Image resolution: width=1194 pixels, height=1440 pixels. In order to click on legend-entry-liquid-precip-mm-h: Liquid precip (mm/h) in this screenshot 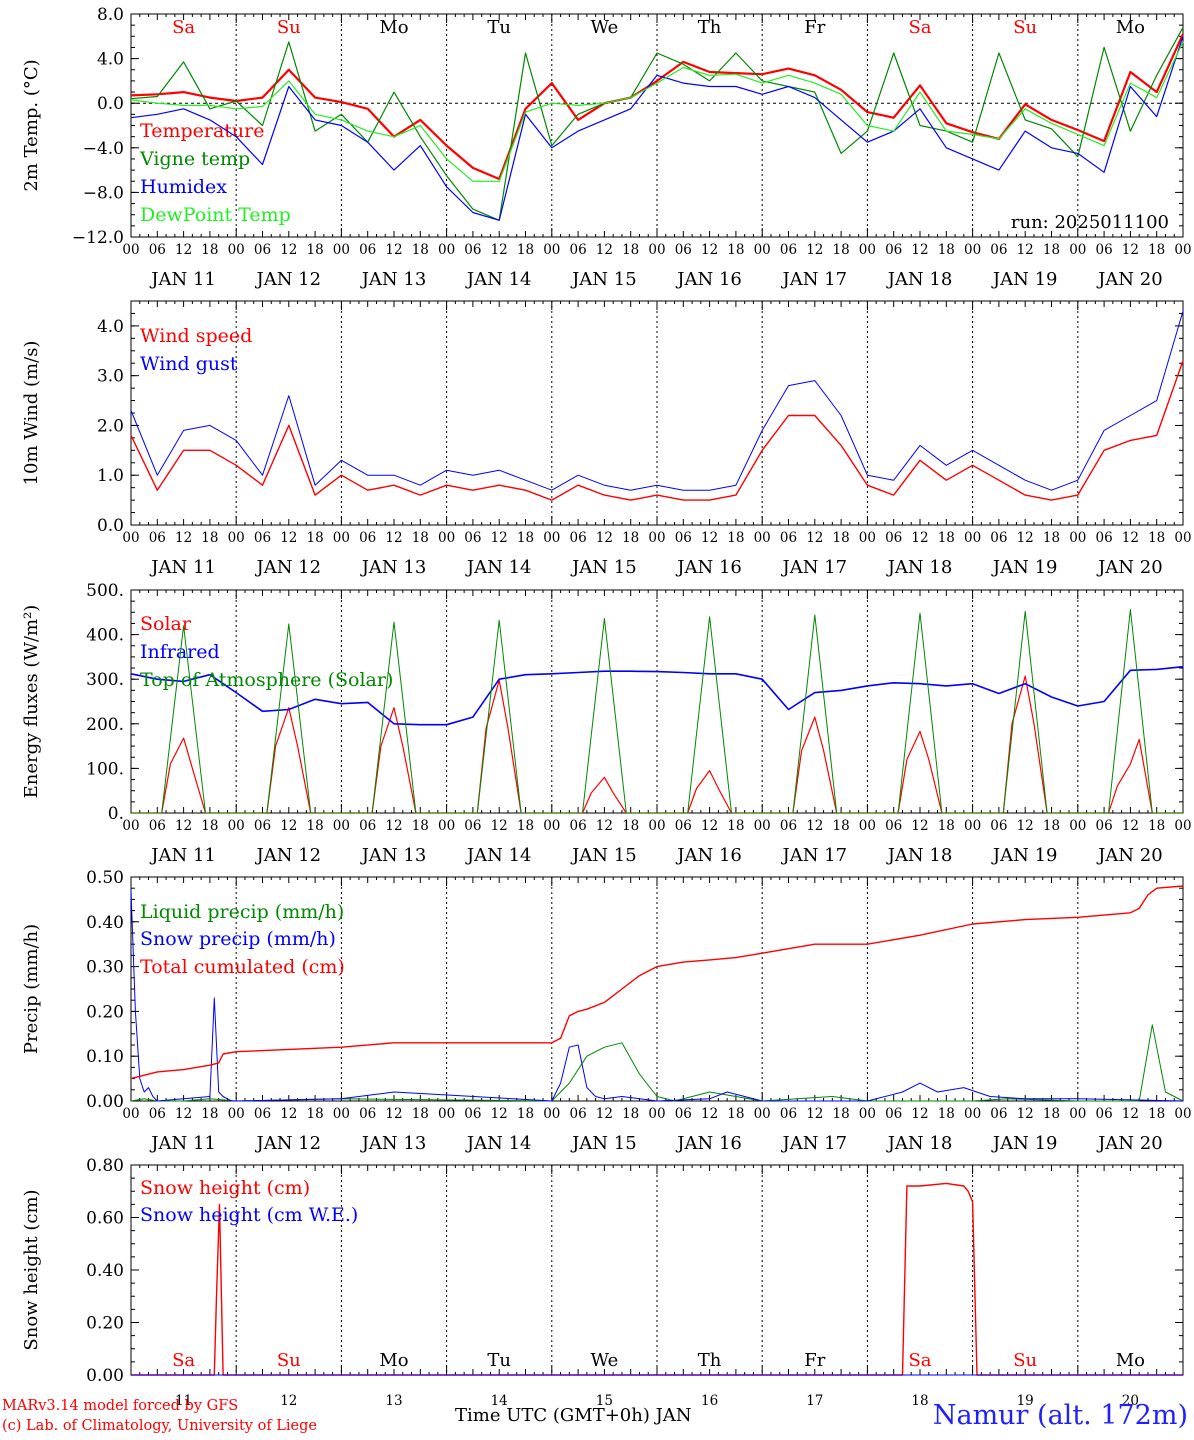, I will do `click(242, 912)`.